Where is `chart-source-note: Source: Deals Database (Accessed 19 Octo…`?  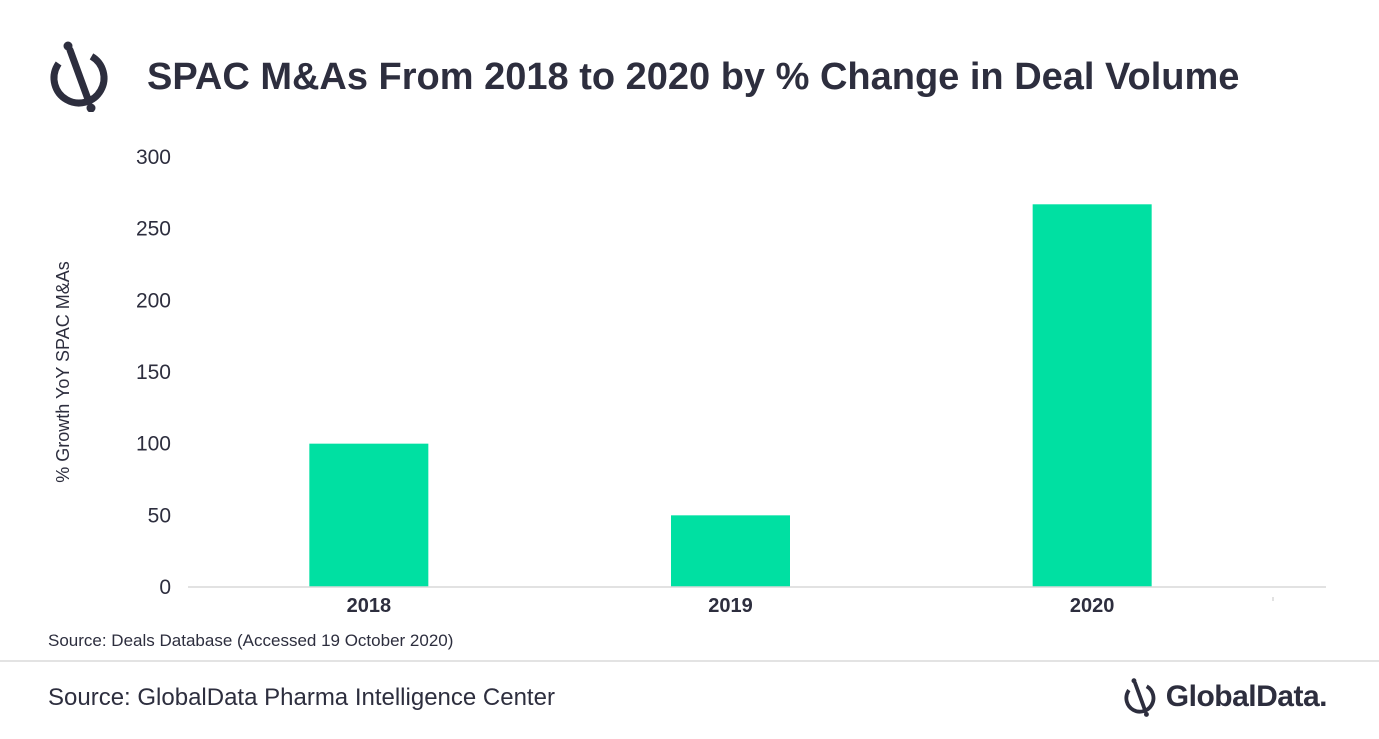 chart-source-note: Source: Deals Database (Accessed 19 Octo… is located at coordinates (251, 640).